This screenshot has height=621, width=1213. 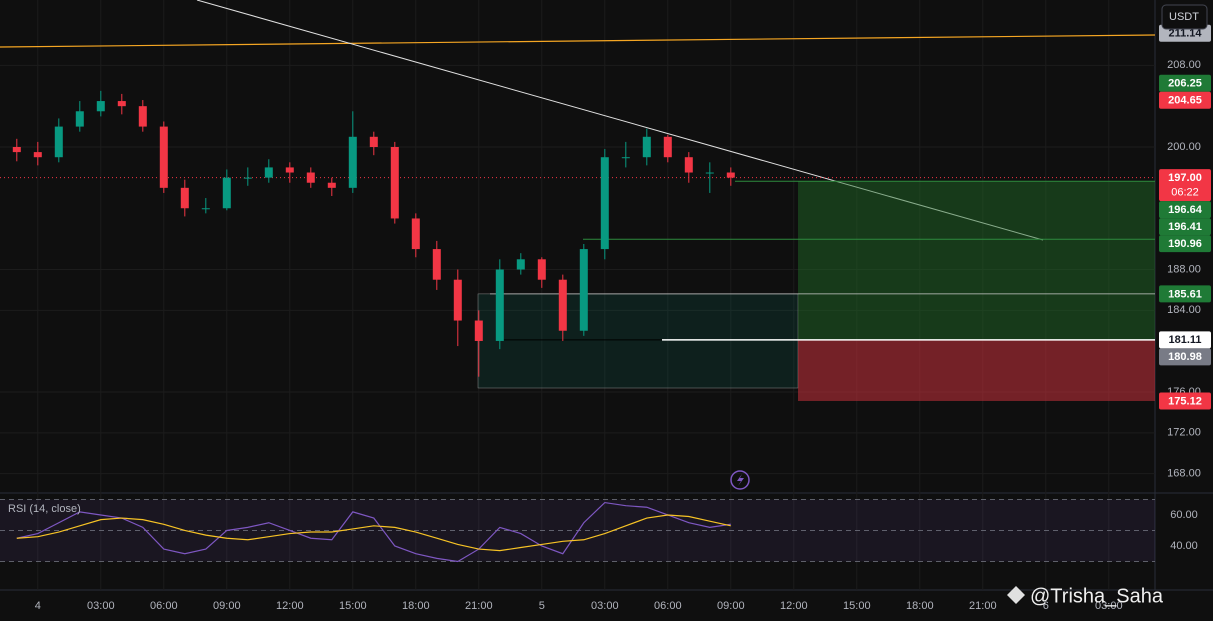 What do you see at coordinates (1184, 474) in the screenshot?
I see `y-tick-label: 168.00` at bounding box center [1184, 474].